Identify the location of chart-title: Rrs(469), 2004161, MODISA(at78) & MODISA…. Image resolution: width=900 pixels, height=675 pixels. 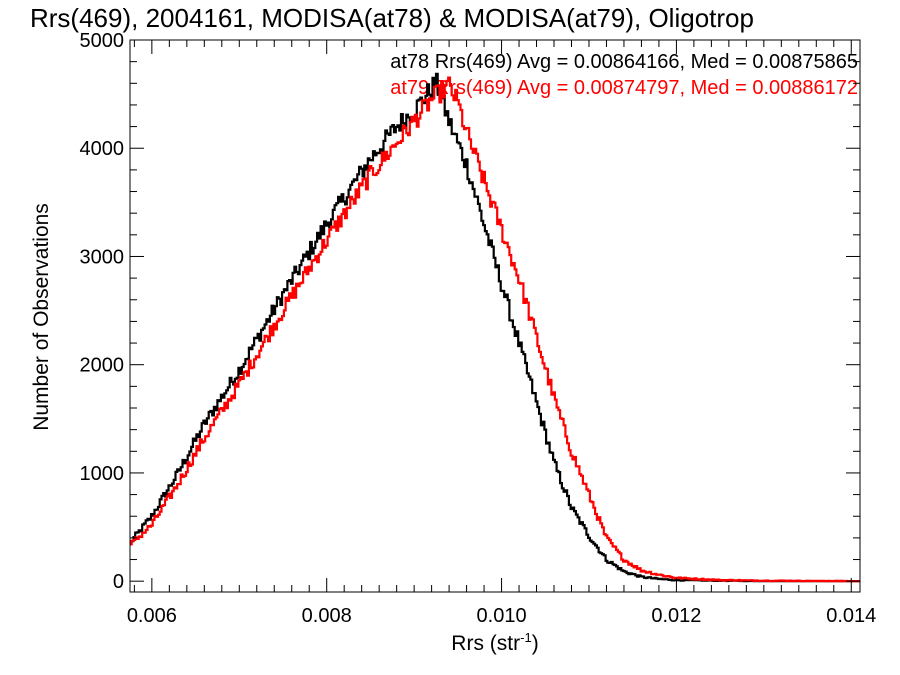
(392, 18).